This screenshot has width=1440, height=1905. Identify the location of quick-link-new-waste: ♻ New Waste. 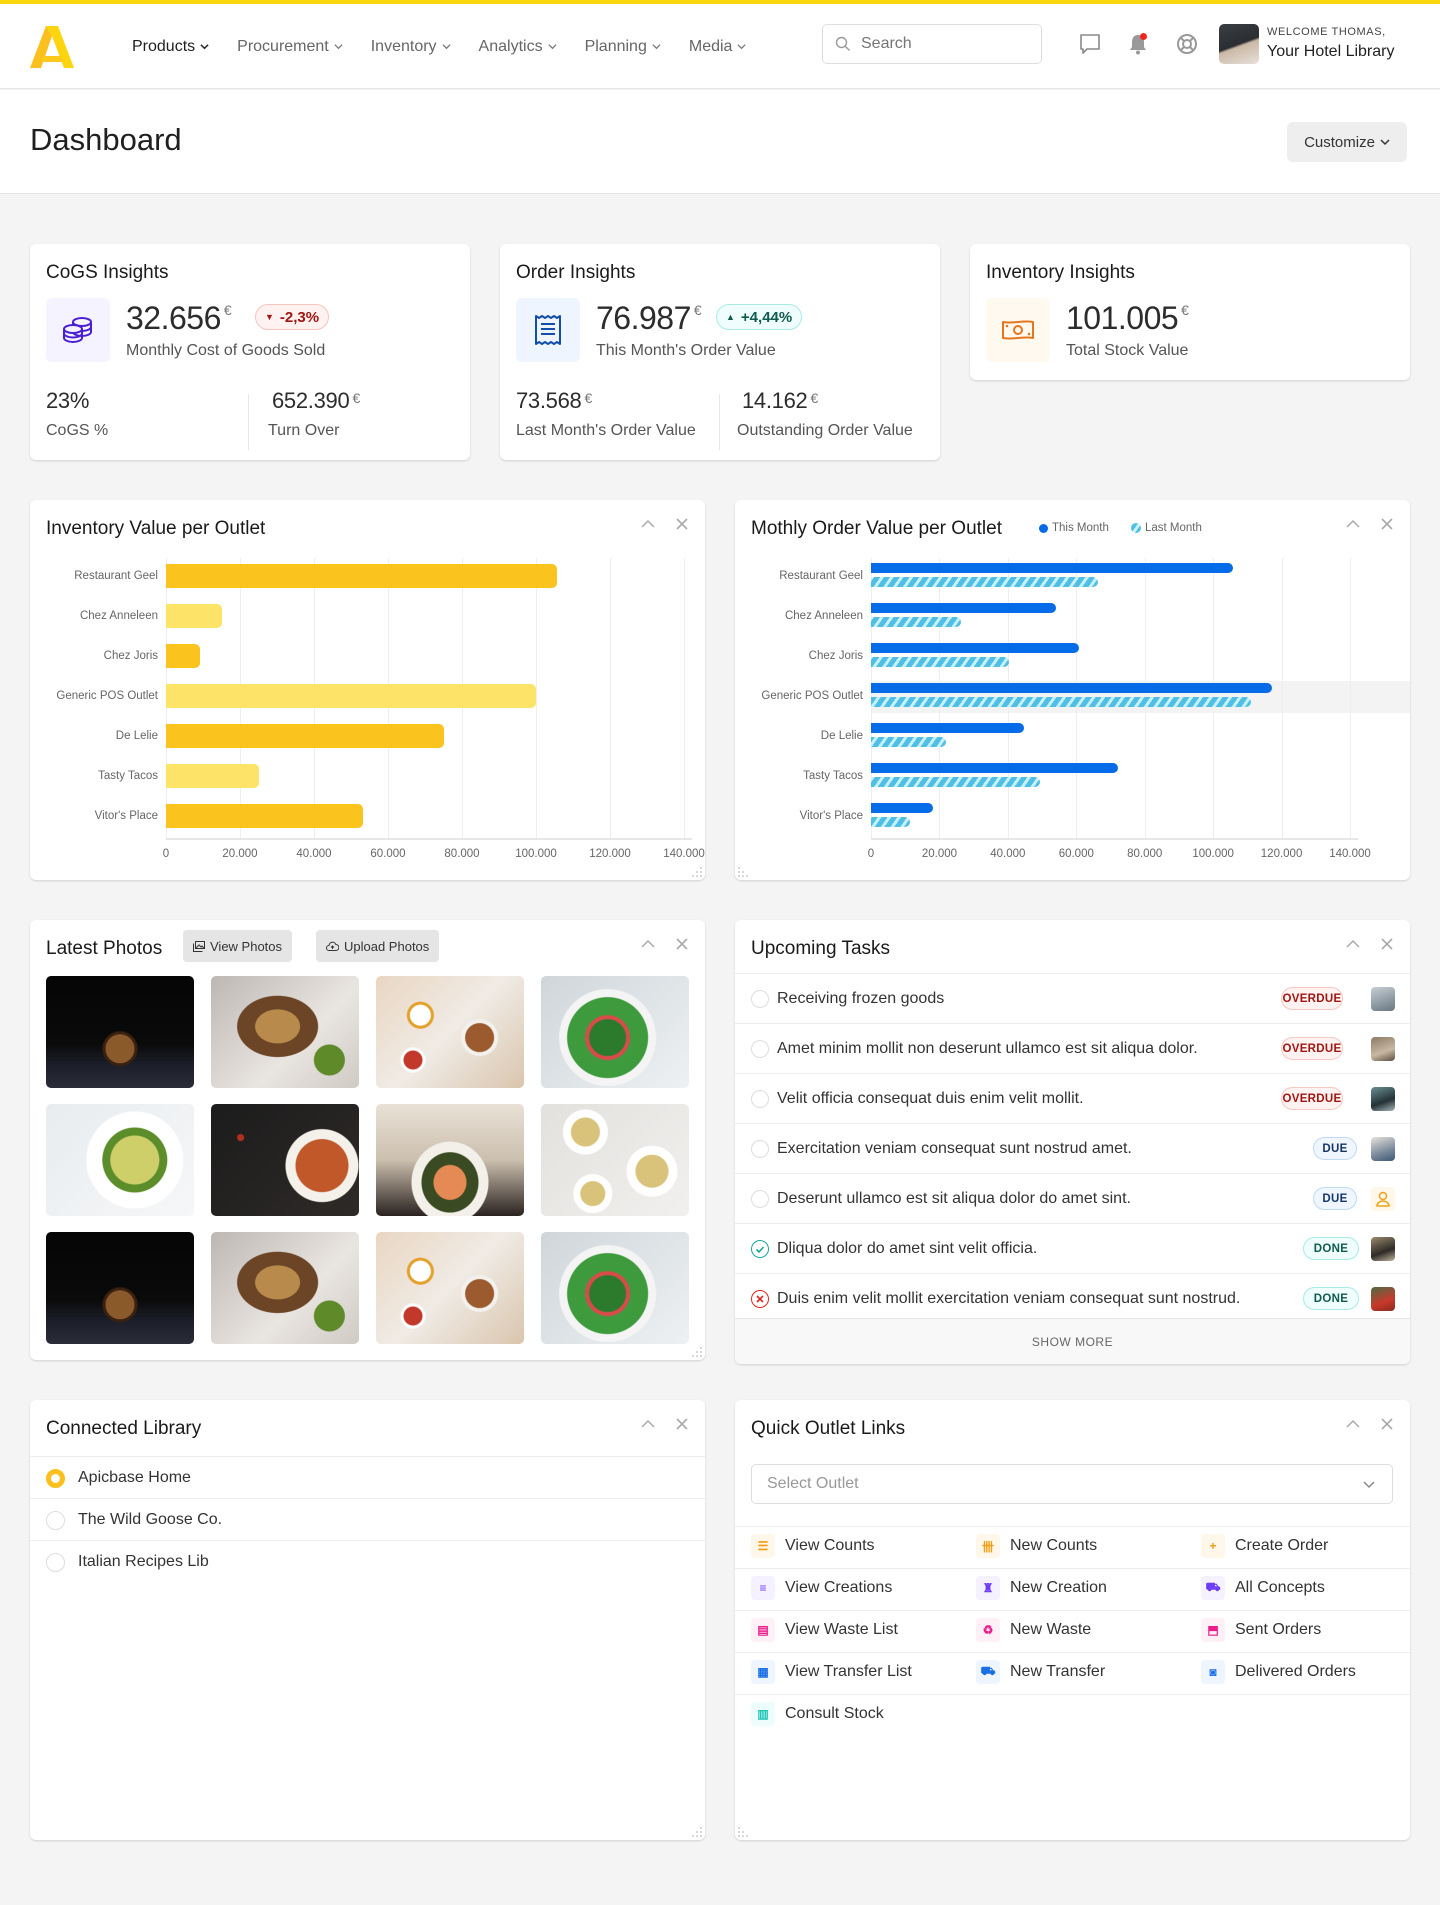
(1033, 1630).